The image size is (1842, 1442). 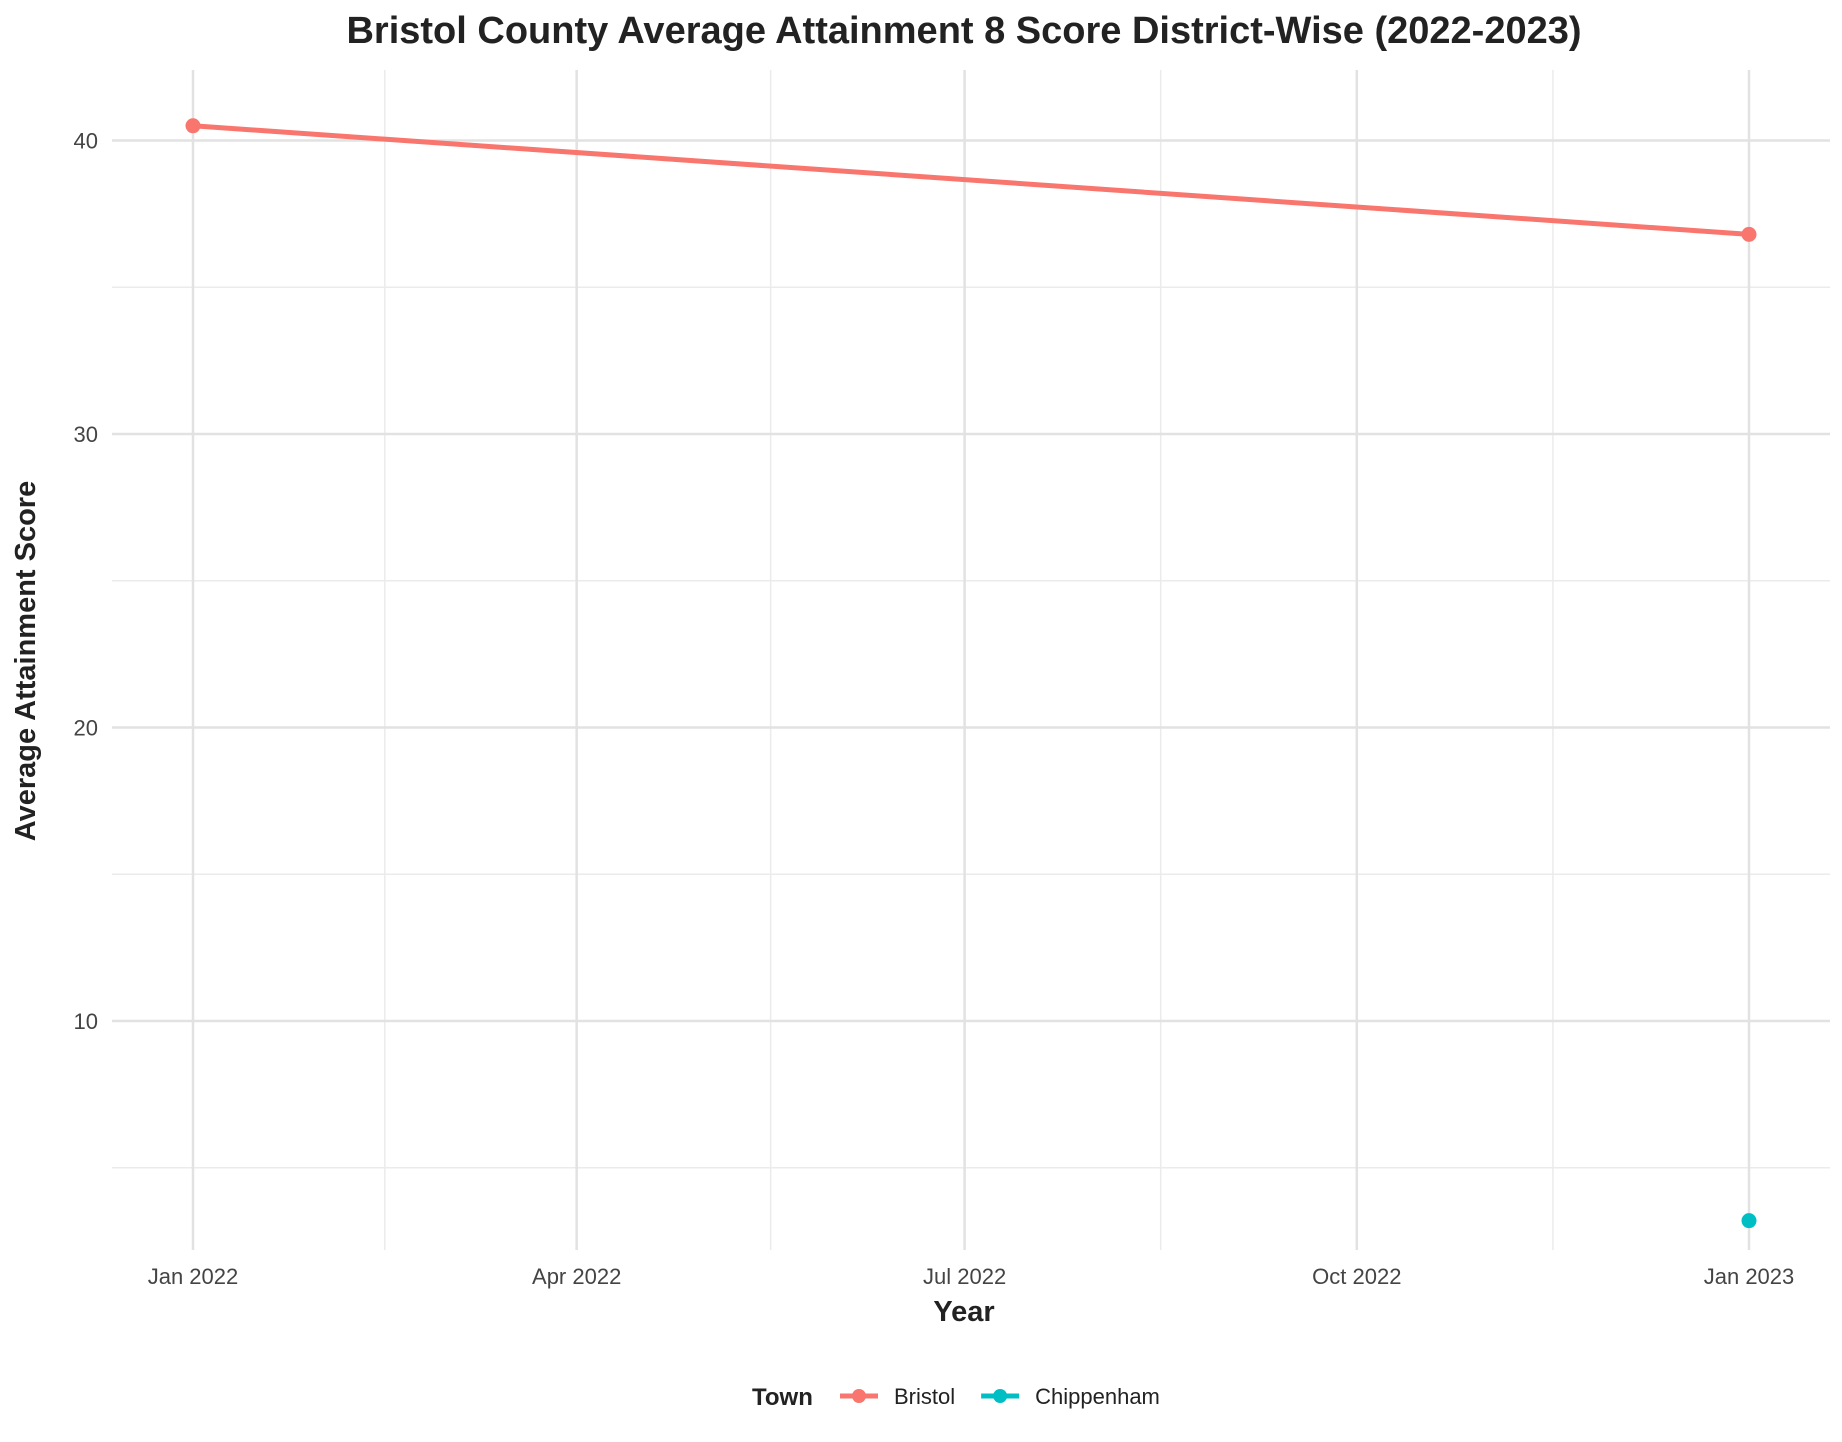 I want to click on x-tick-label: Jan 2022, so click(x=193, y=1276).